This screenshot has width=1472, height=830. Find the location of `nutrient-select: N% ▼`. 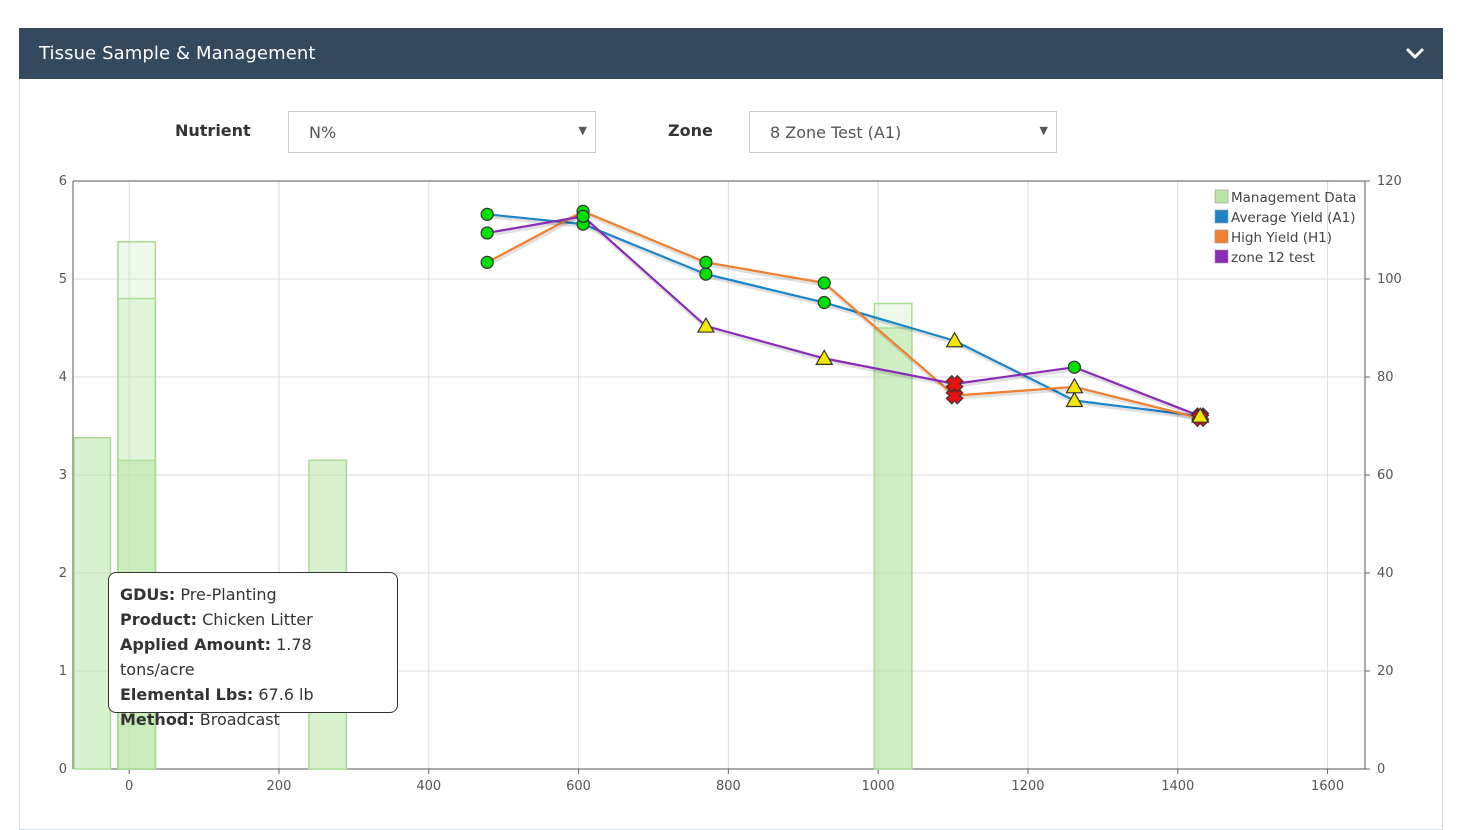

nutrient-select: N% ▼ is located at coordinates (442, 132).